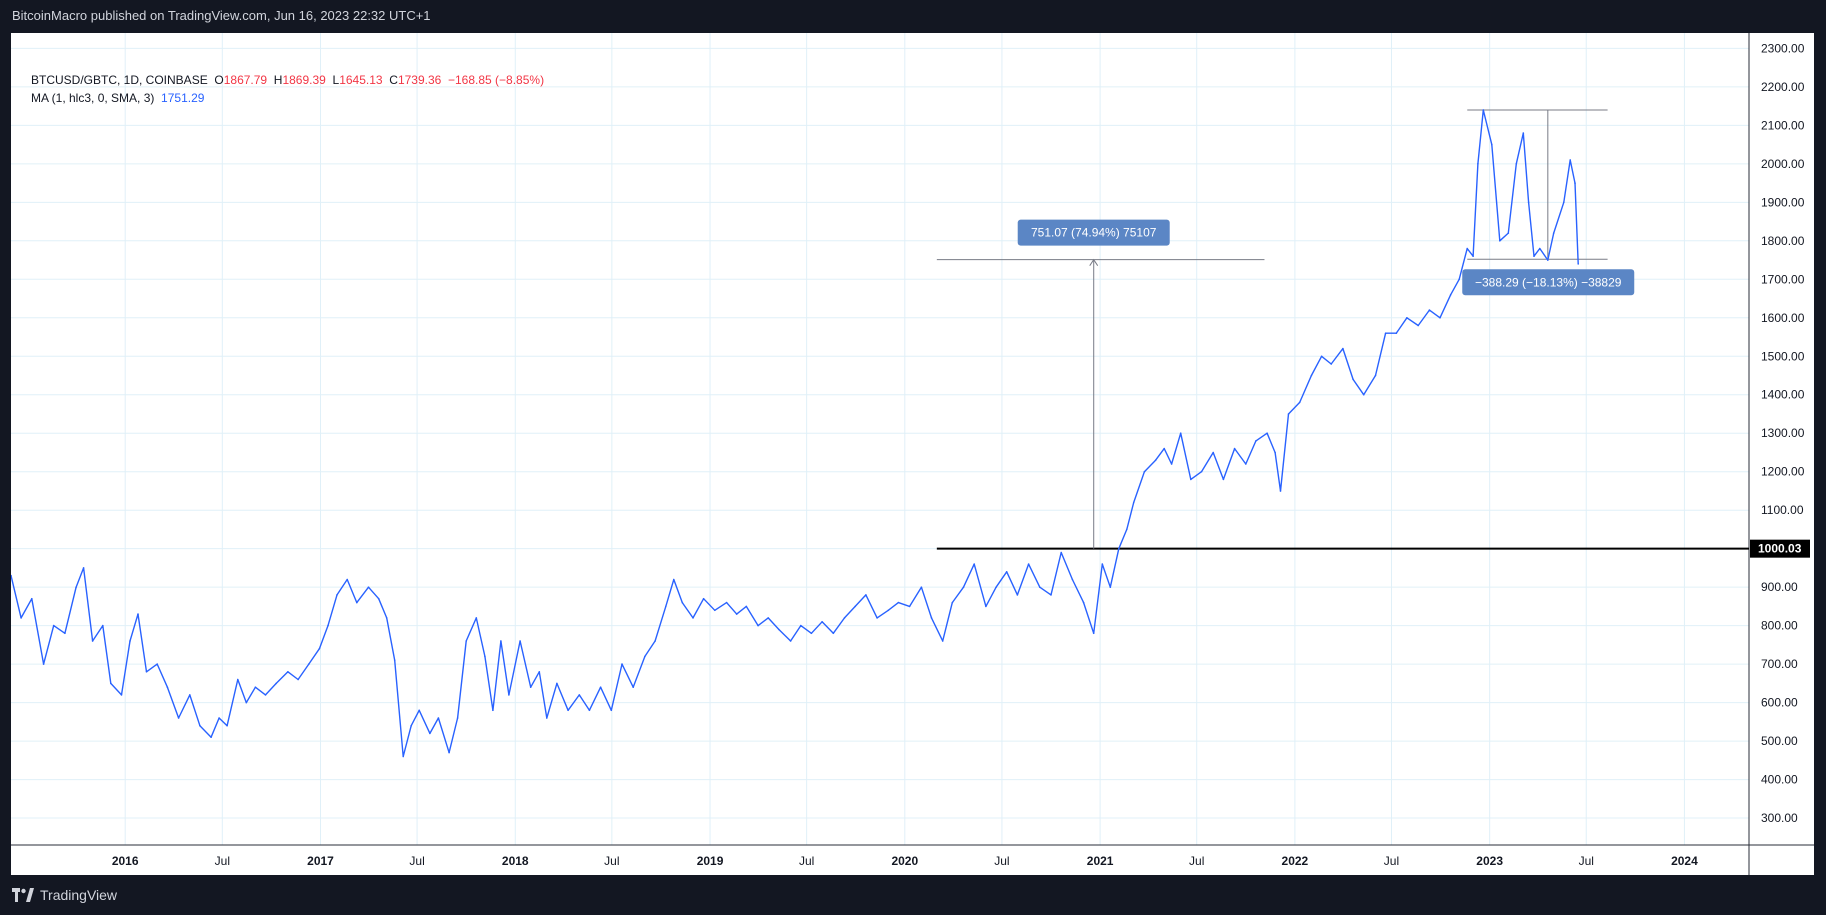 Image resolution: width=1826 pixels, height=915 pixels. I want to click on y-tick-label: 1100.00, so click(1782, 510).